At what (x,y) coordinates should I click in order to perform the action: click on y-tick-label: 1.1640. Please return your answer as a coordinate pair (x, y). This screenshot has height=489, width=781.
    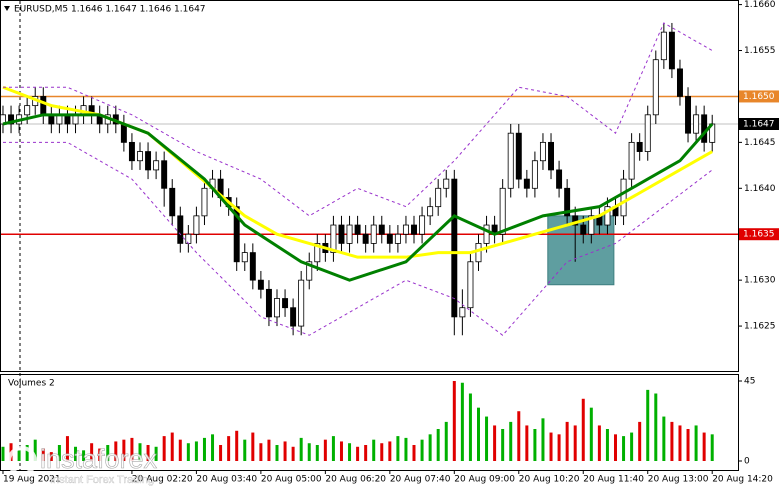
    Looking at the image, I should click on (760, 189).